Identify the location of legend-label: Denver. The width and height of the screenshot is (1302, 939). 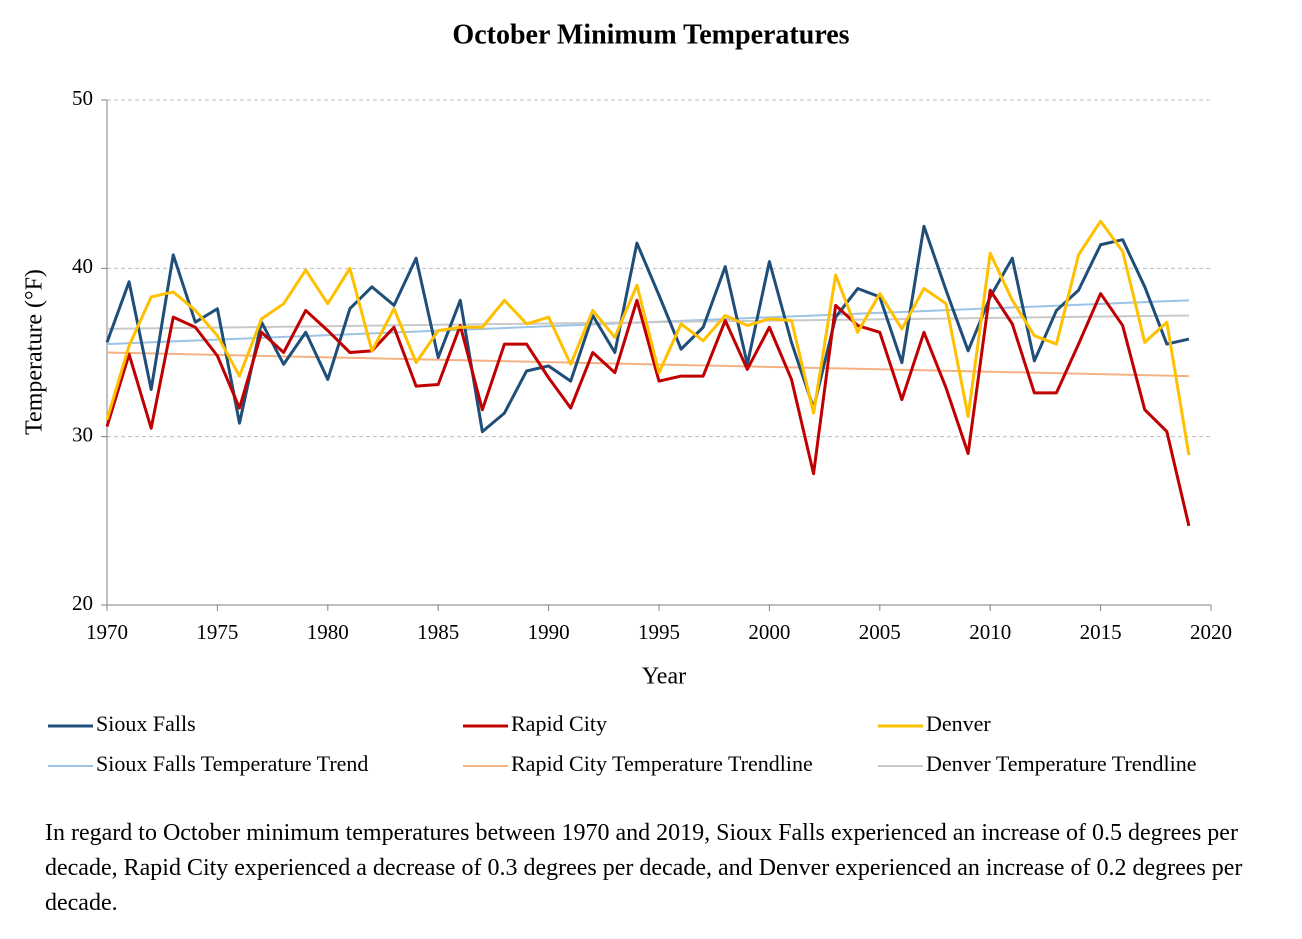
(958, 723).